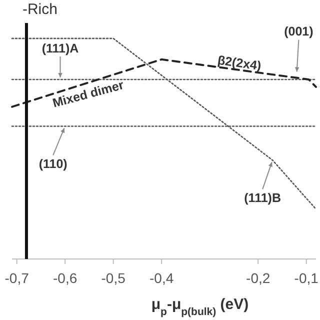 The image size is (320, 320). I want to click on annotation: (001), so click(299, 31).